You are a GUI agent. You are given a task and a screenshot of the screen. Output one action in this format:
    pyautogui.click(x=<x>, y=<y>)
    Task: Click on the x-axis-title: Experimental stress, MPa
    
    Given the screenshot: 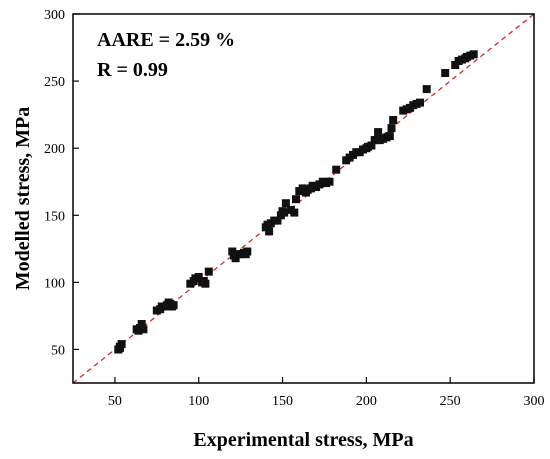 What is the action you would take?
    pyautogui.click(x=303, y=440)
    